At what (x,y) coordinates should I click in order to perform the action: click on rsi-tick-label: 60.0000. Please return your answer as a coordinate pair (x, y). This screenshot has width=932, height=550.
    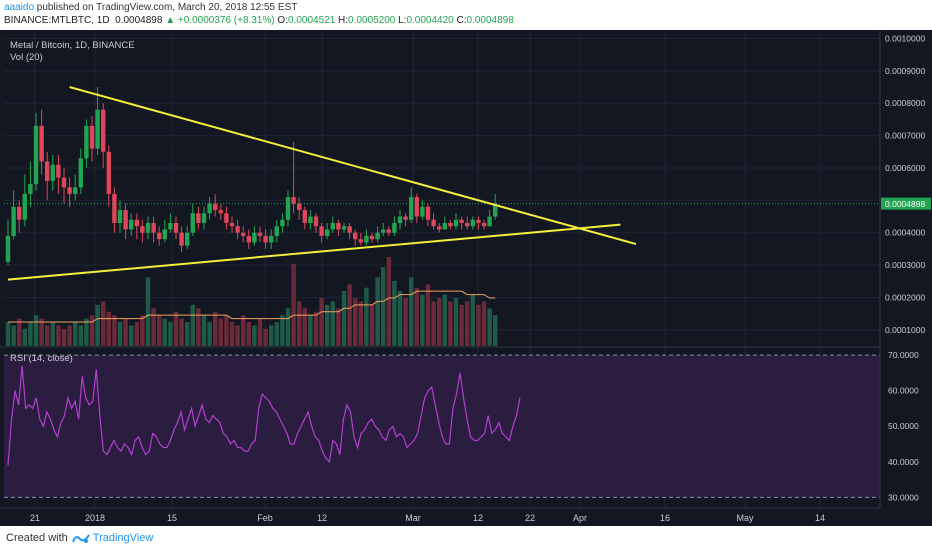
    Looking at the image, I should click on (903, 391).